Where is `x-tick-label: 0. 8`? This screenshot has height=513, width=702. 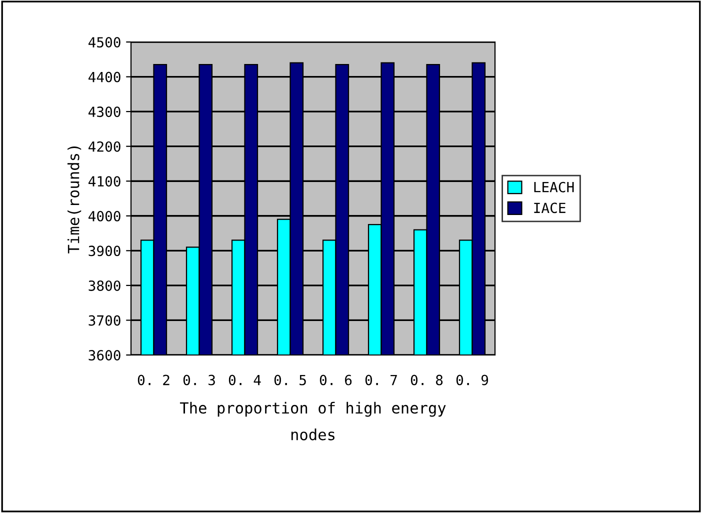
x-tick-label: 0. 8 is located at coordinates (426, 380).